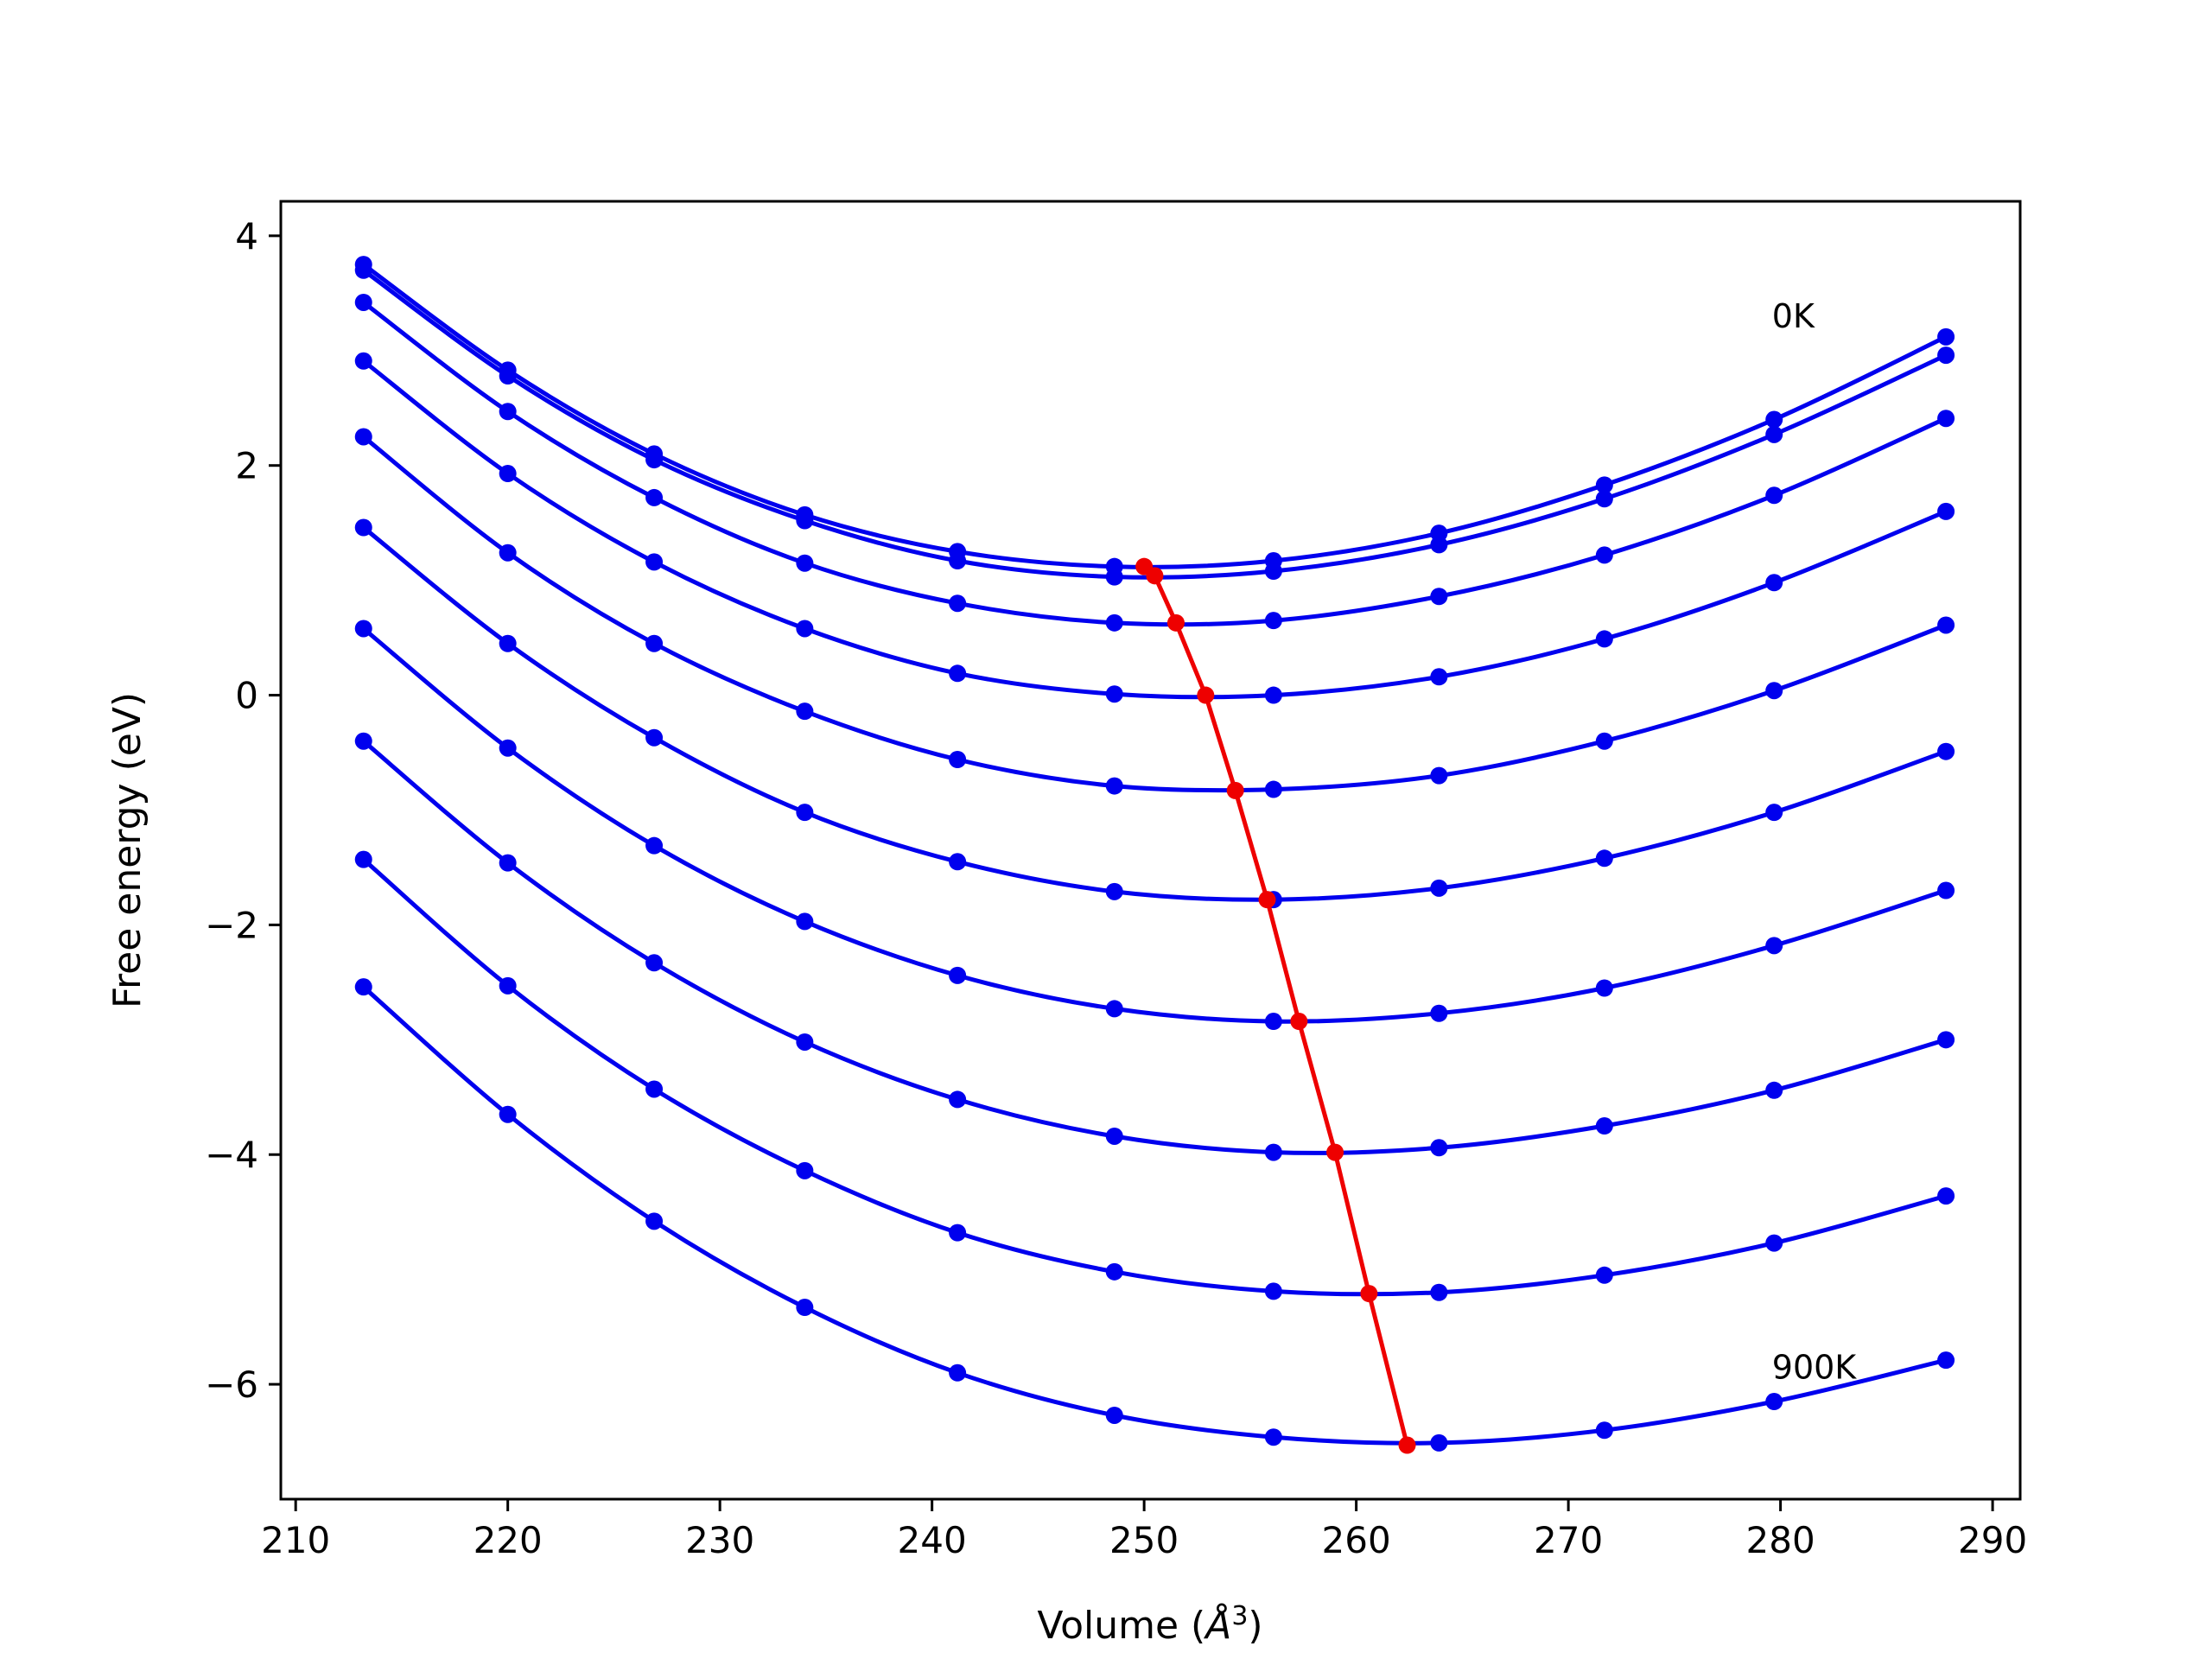 The image size is (2212, 1659). Describe the element at coordinates (295, 1540) in the screenshot. I see `x-tick-label-210: 210` at that location.